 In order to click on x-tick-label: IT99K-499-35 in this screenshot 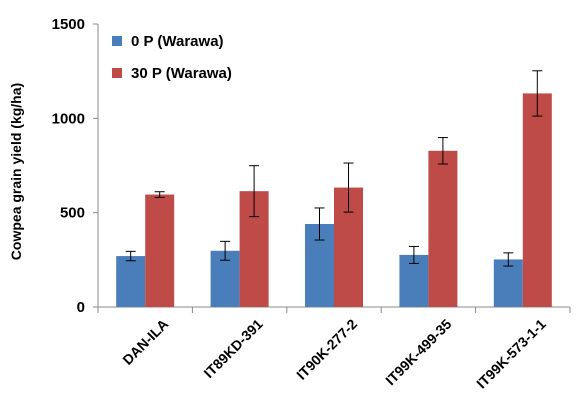, I will do `click(418, 352)`.